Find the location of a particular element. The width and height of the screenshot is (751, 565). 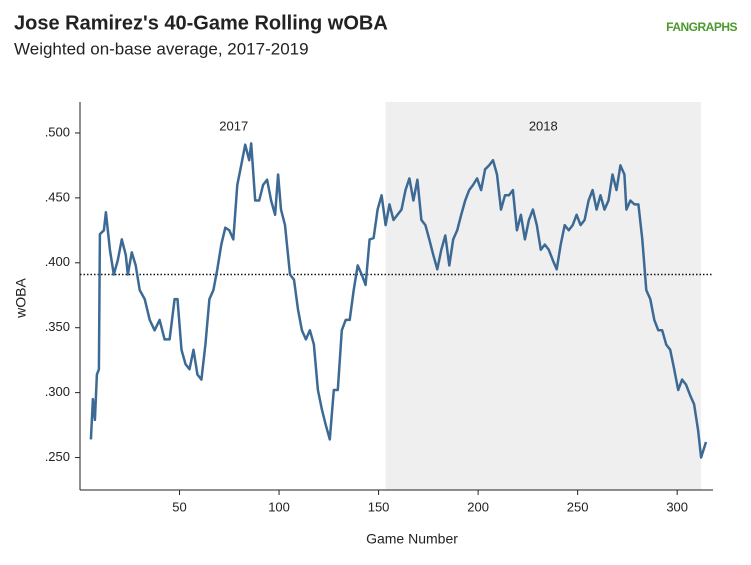

y-tick-label: .500 is located at coordinates (57, 131).